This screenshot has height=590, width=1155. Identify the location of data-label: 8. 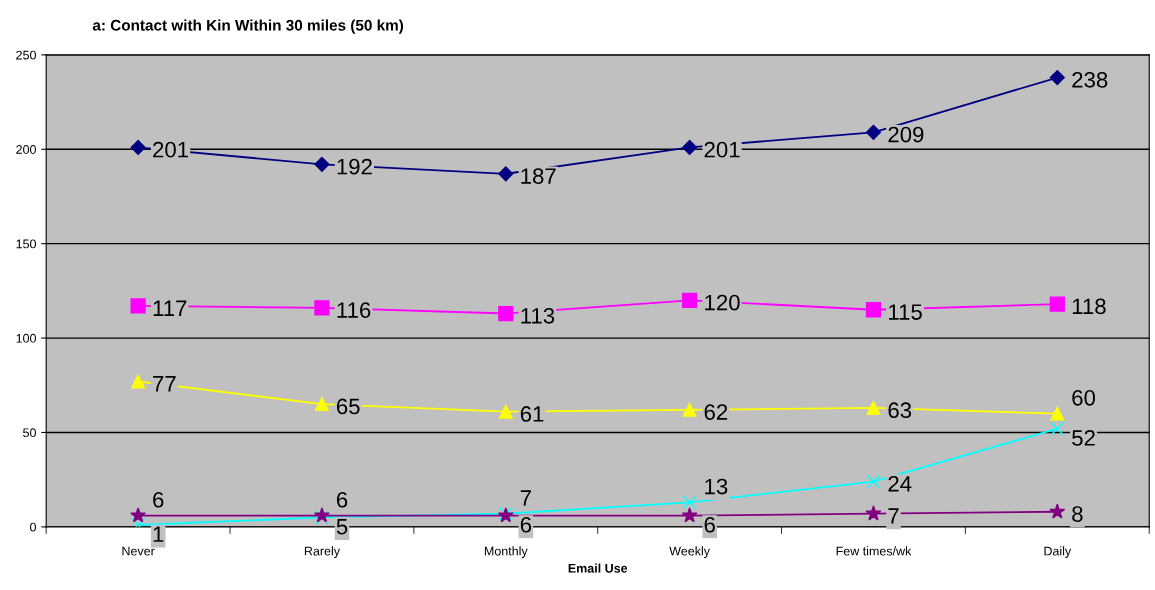
(1077, 514).